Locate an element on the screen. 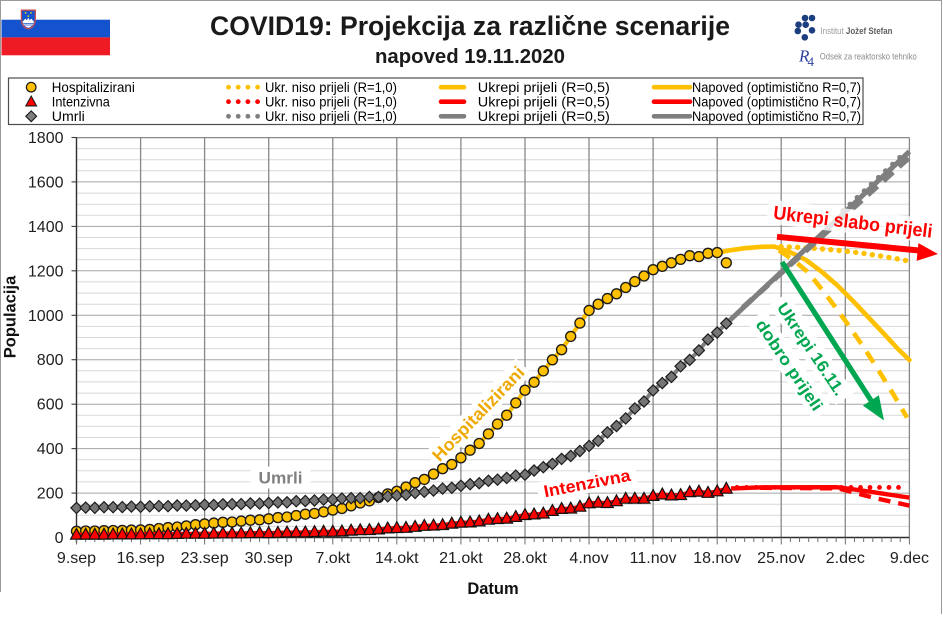 The width and height of the screenshot is (943, 619). svg-text: 1200 is located at coordinates (46, 271).